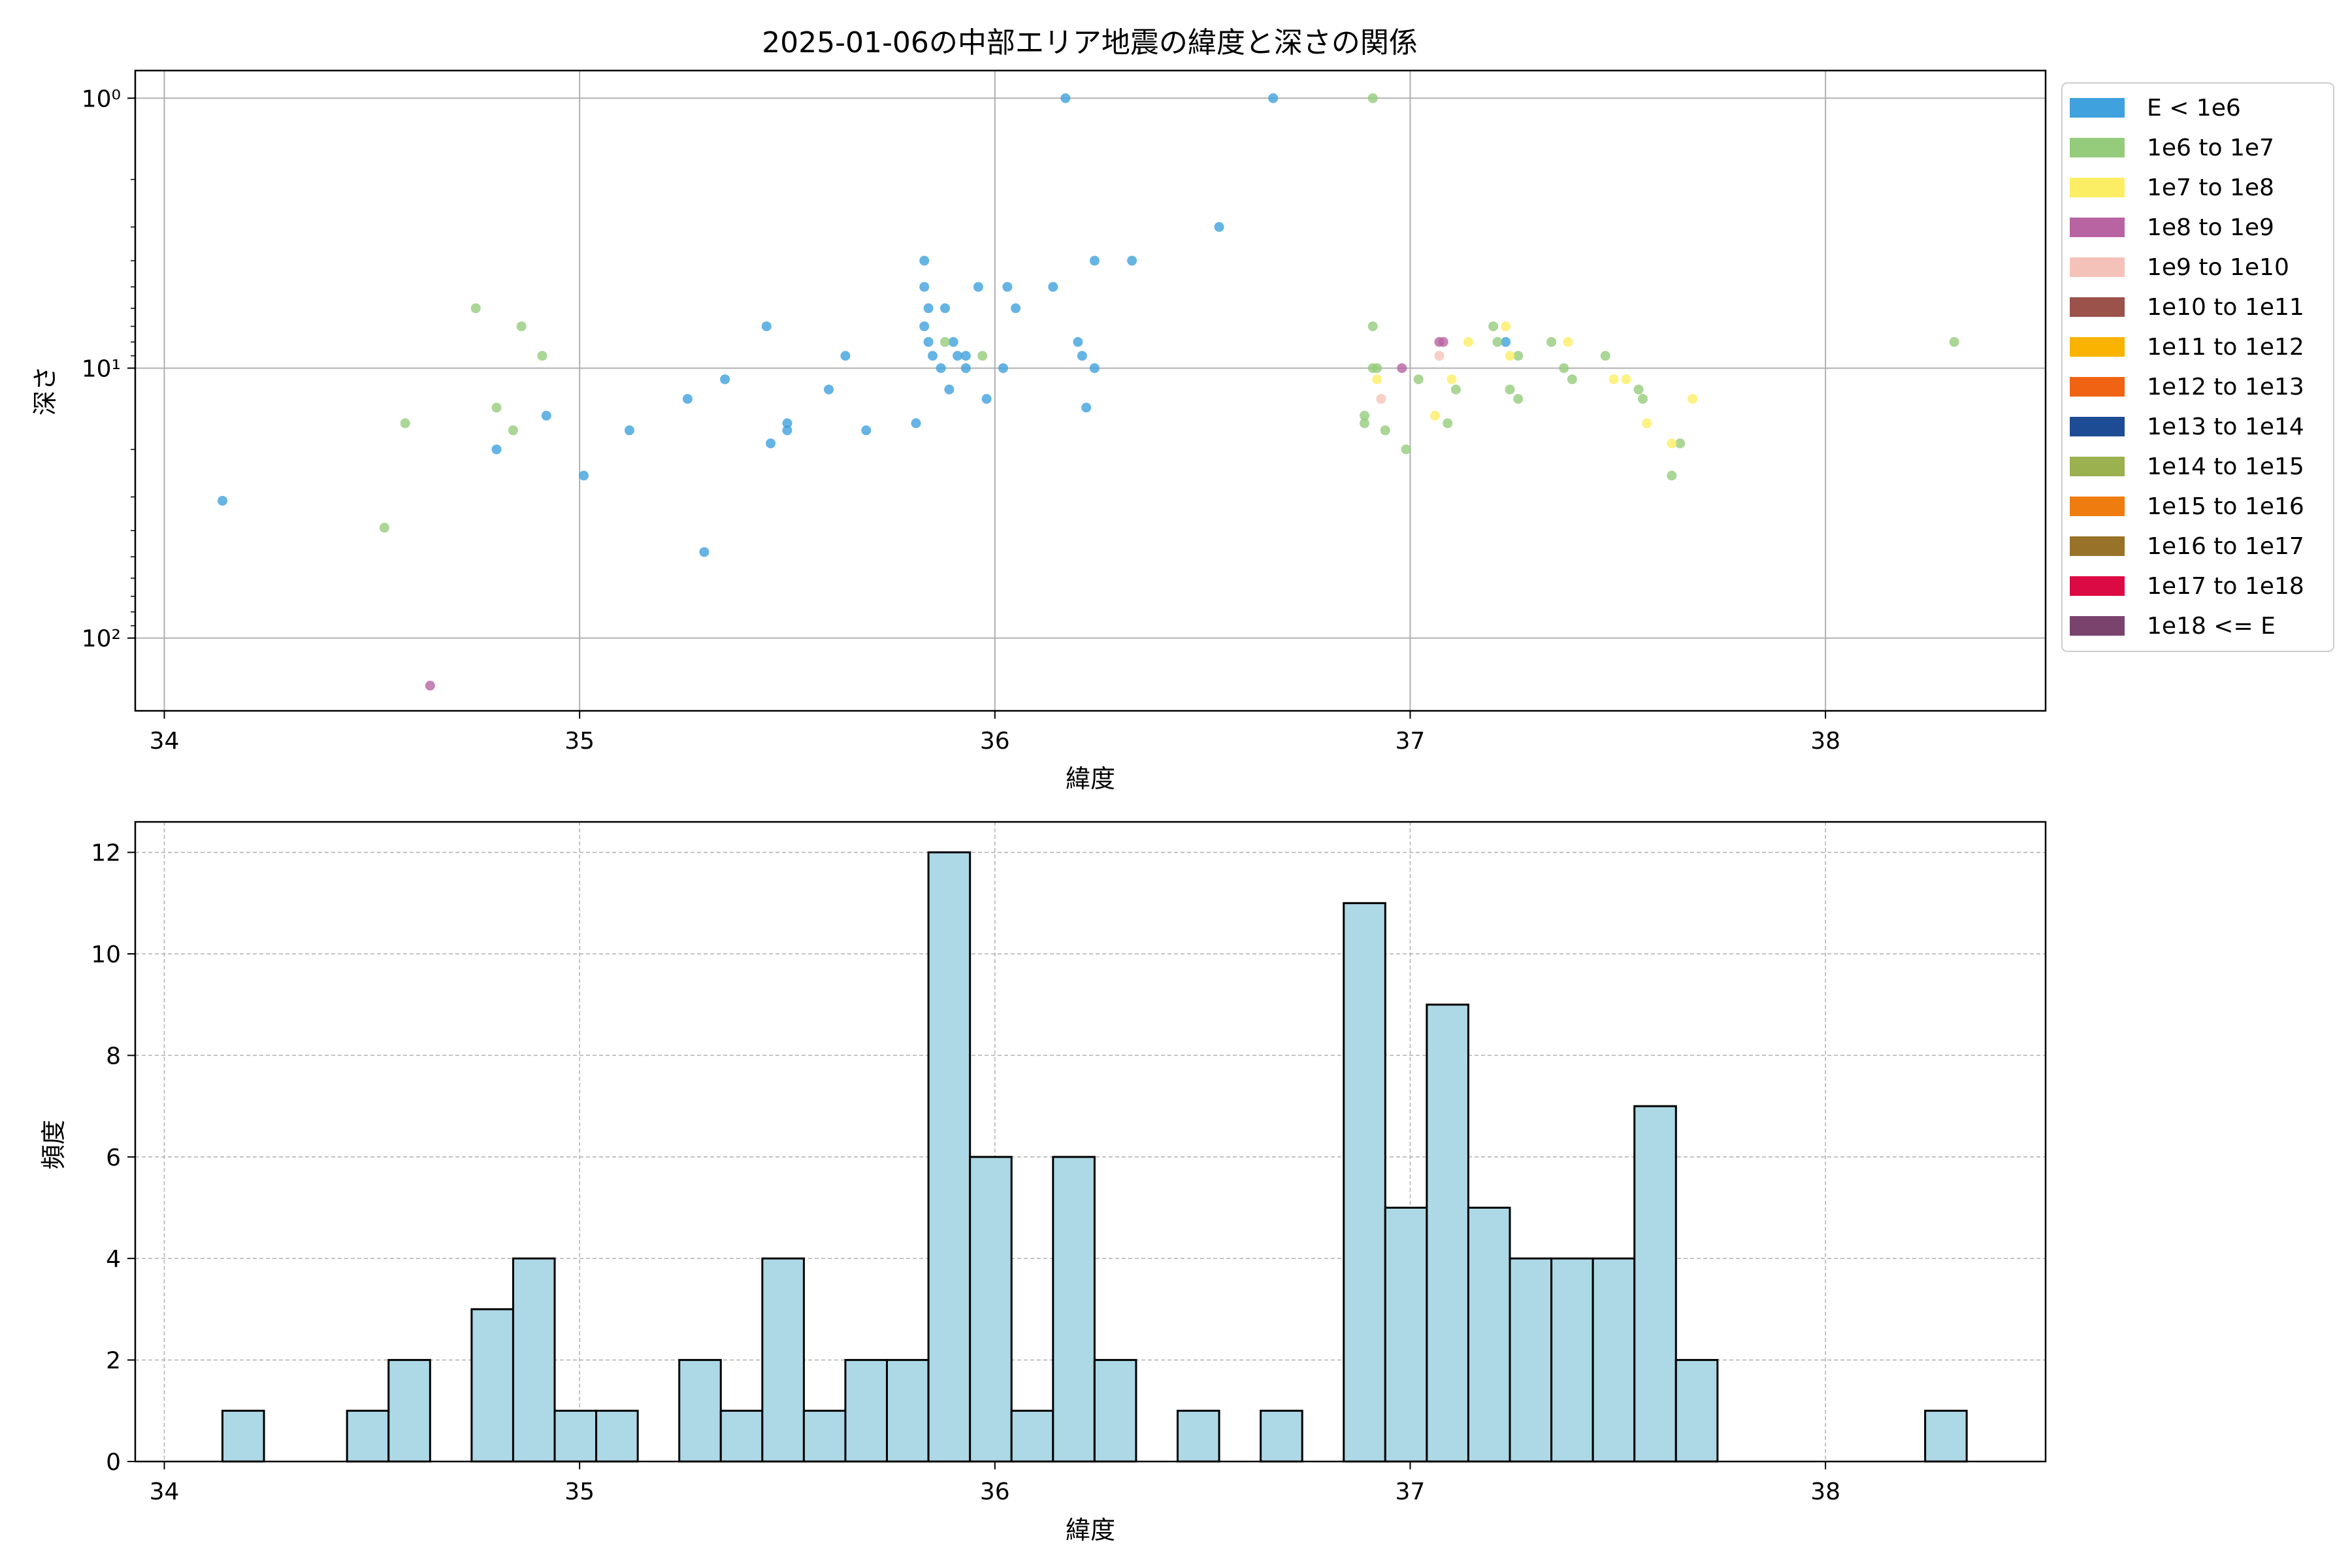 This screenshot has width=2352, height=1568. I want to click on scatter-x-tick-label: 34, so click(165, 741).